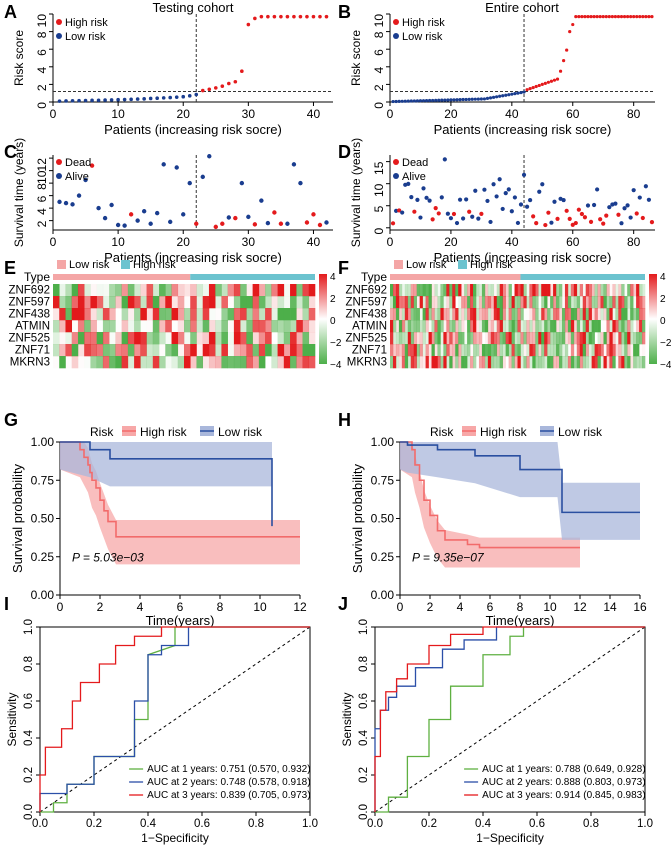 The width and height of the screenshot is (671, 847). I want to click on y-tick-label: 0.4, so click(29, 737).